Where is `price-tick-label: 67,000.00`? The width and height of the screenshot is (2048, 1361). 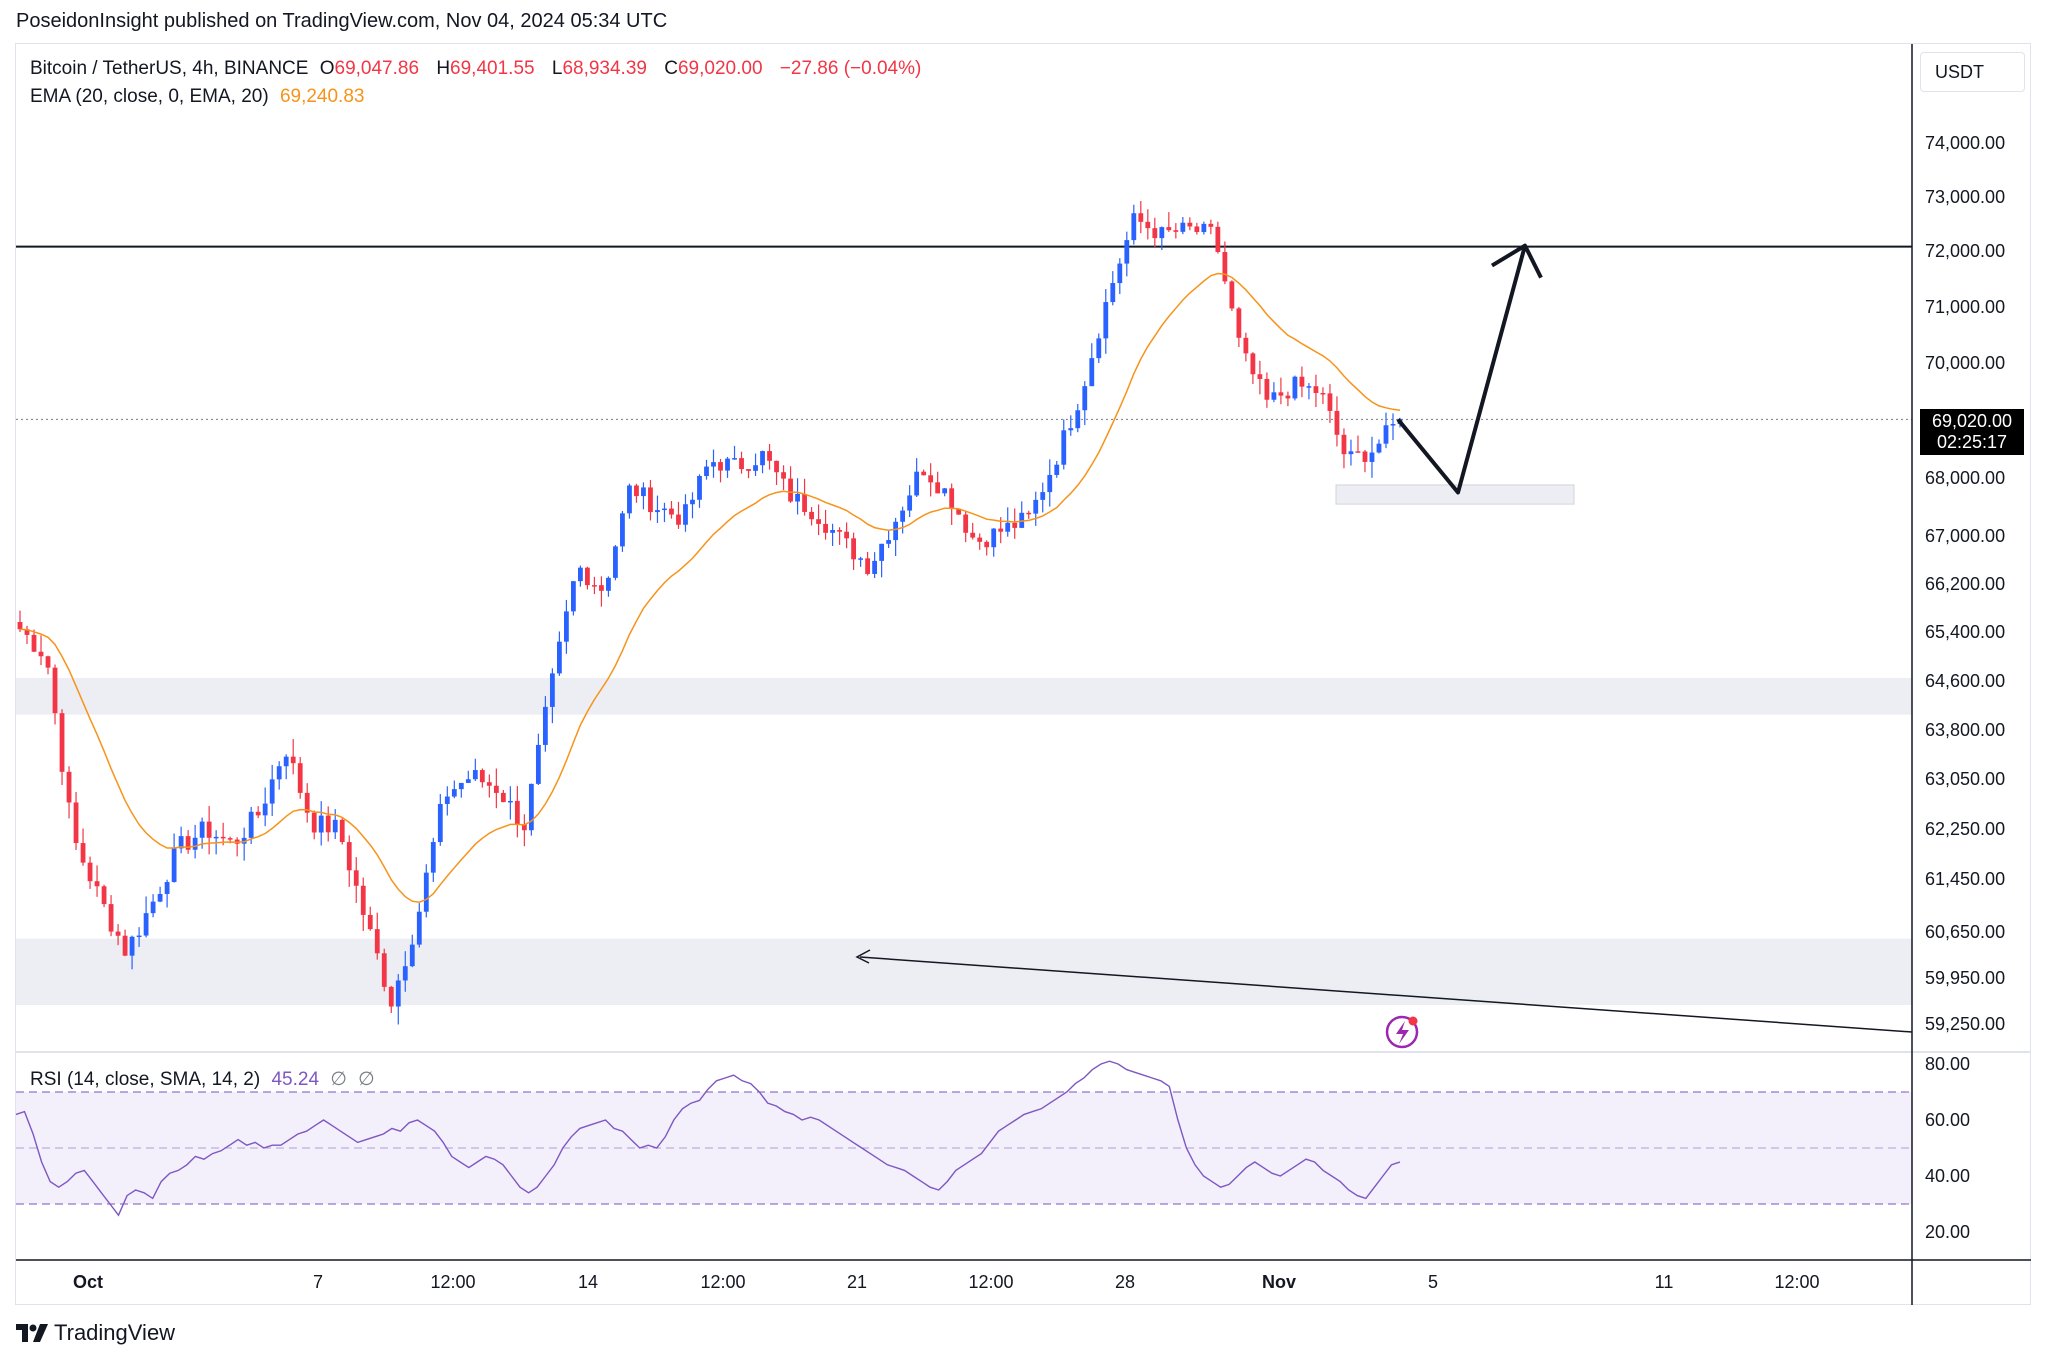 price-tick-label: 67,000.00 is located at coordinates (1965, 536).